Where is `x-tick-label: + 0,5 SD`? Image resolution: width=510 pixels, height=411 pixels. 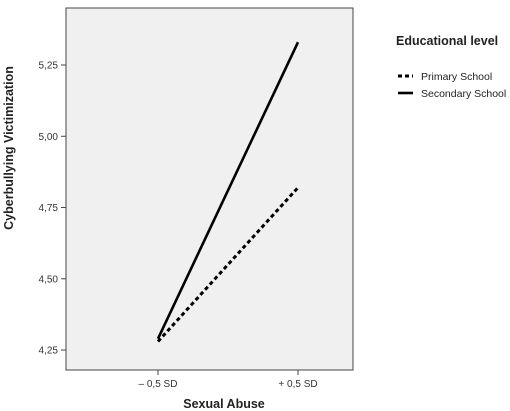 x-tick-label: + 0,5 SD is located at coordinates (297, 384).